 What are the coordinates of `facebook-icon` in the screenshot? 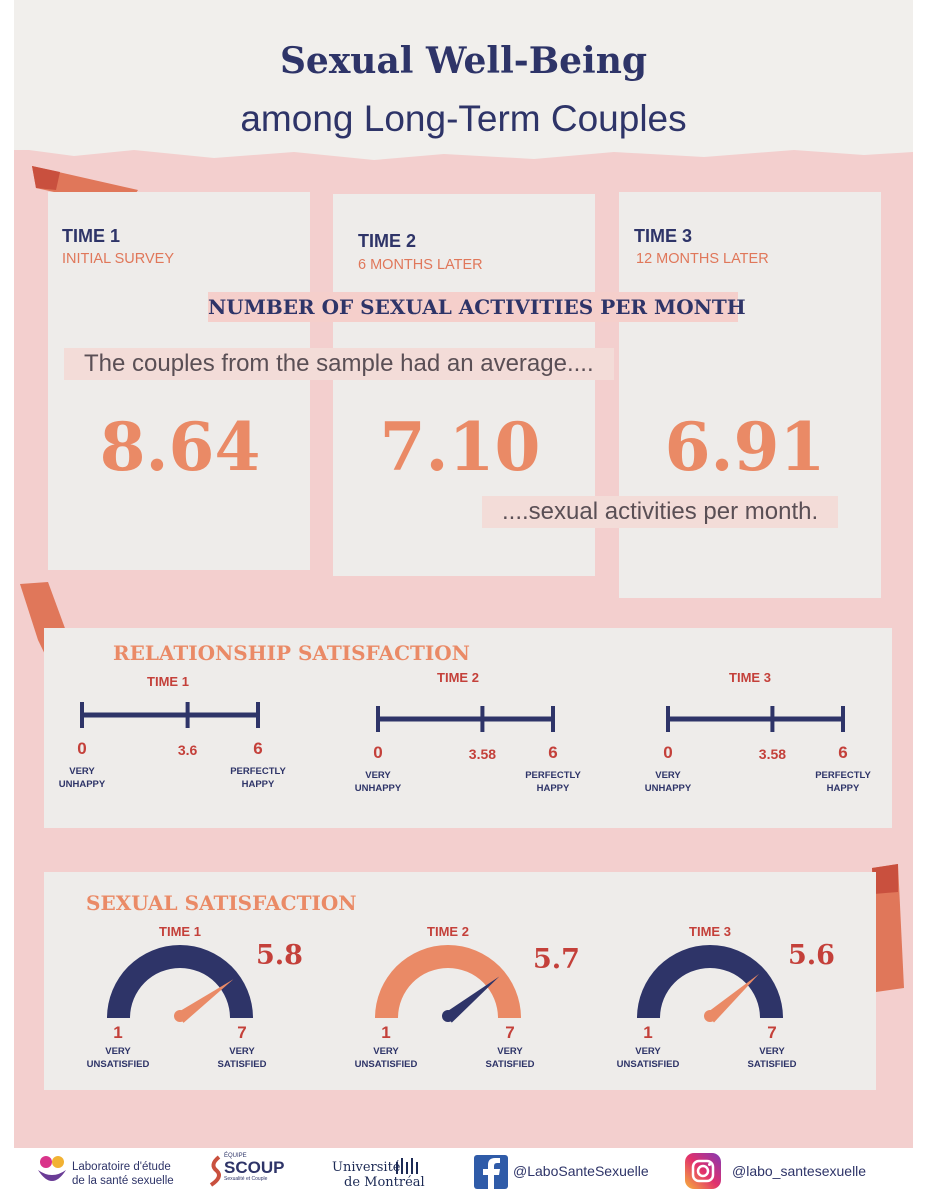 It's located at (491, 1172).